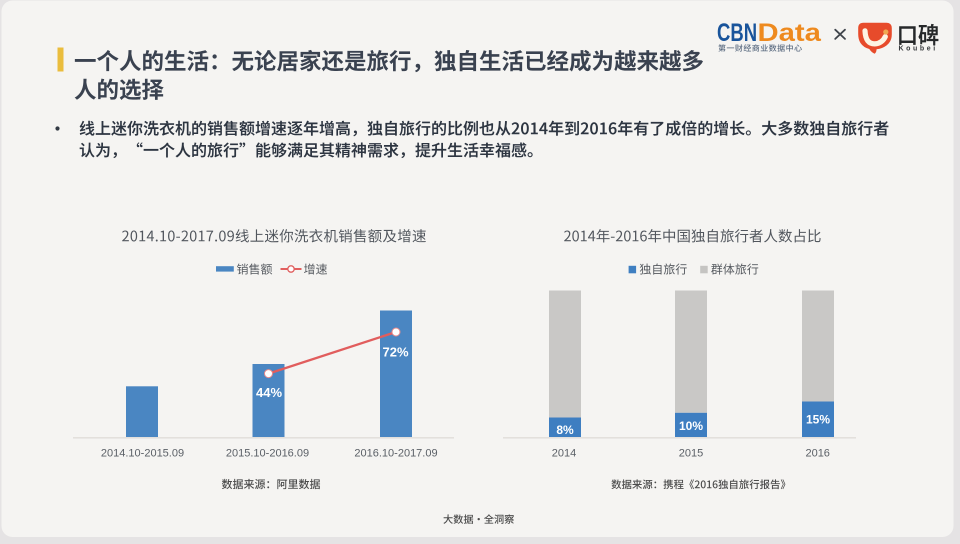 The image size is (960, 544). Describe the element at coordinates (565, 430) in the screenshot. I see `svg-text: 8%` at that location.